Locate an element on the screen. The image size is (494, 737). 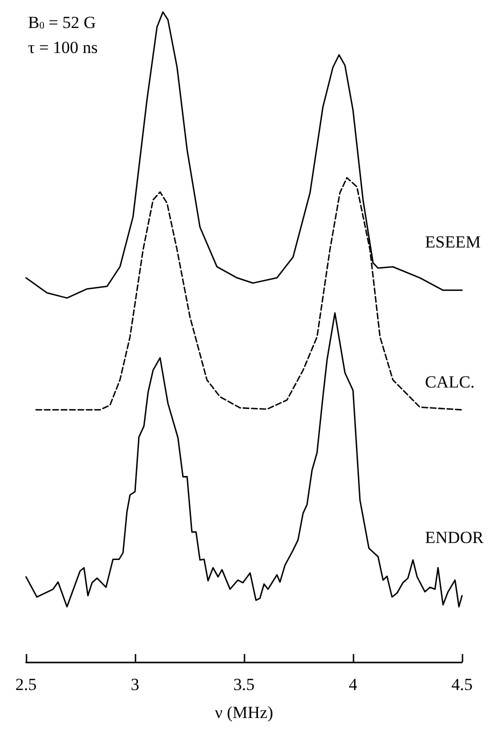
annotation: τ = 100 ns is located at coordinates (63, 47).